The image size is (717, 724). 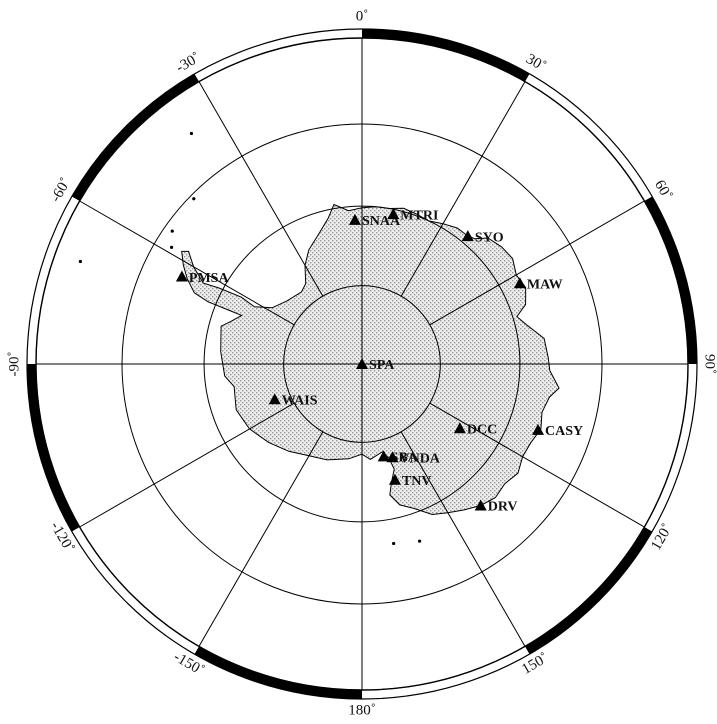 What do you see at coordinates (394, 479) in the screenshot?
I see `station-marker-tnv` at bounding box center [394, 479].